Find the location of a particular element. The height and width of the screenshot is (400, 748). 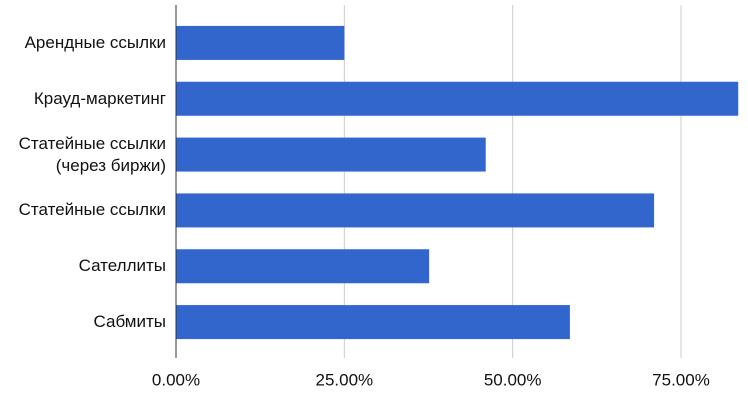

x-tick-label: 0.00% is located at coordinates (176, 379).